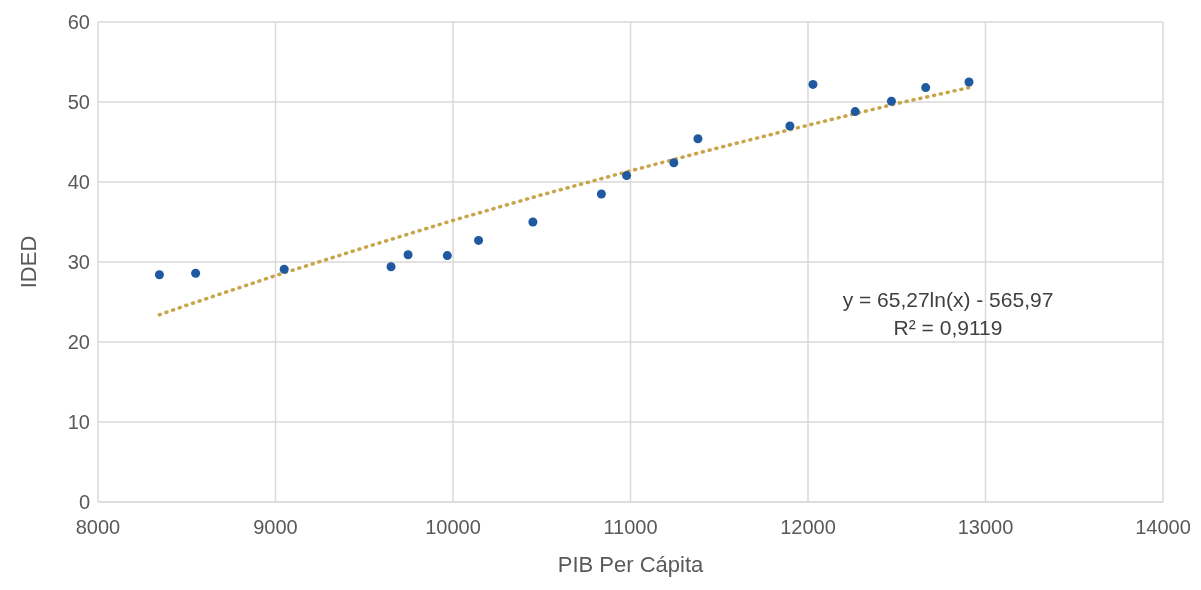 The height and width of the screenshot is (590, 1201). I want to click on y-axis-title: IDED, so click(28, 262).